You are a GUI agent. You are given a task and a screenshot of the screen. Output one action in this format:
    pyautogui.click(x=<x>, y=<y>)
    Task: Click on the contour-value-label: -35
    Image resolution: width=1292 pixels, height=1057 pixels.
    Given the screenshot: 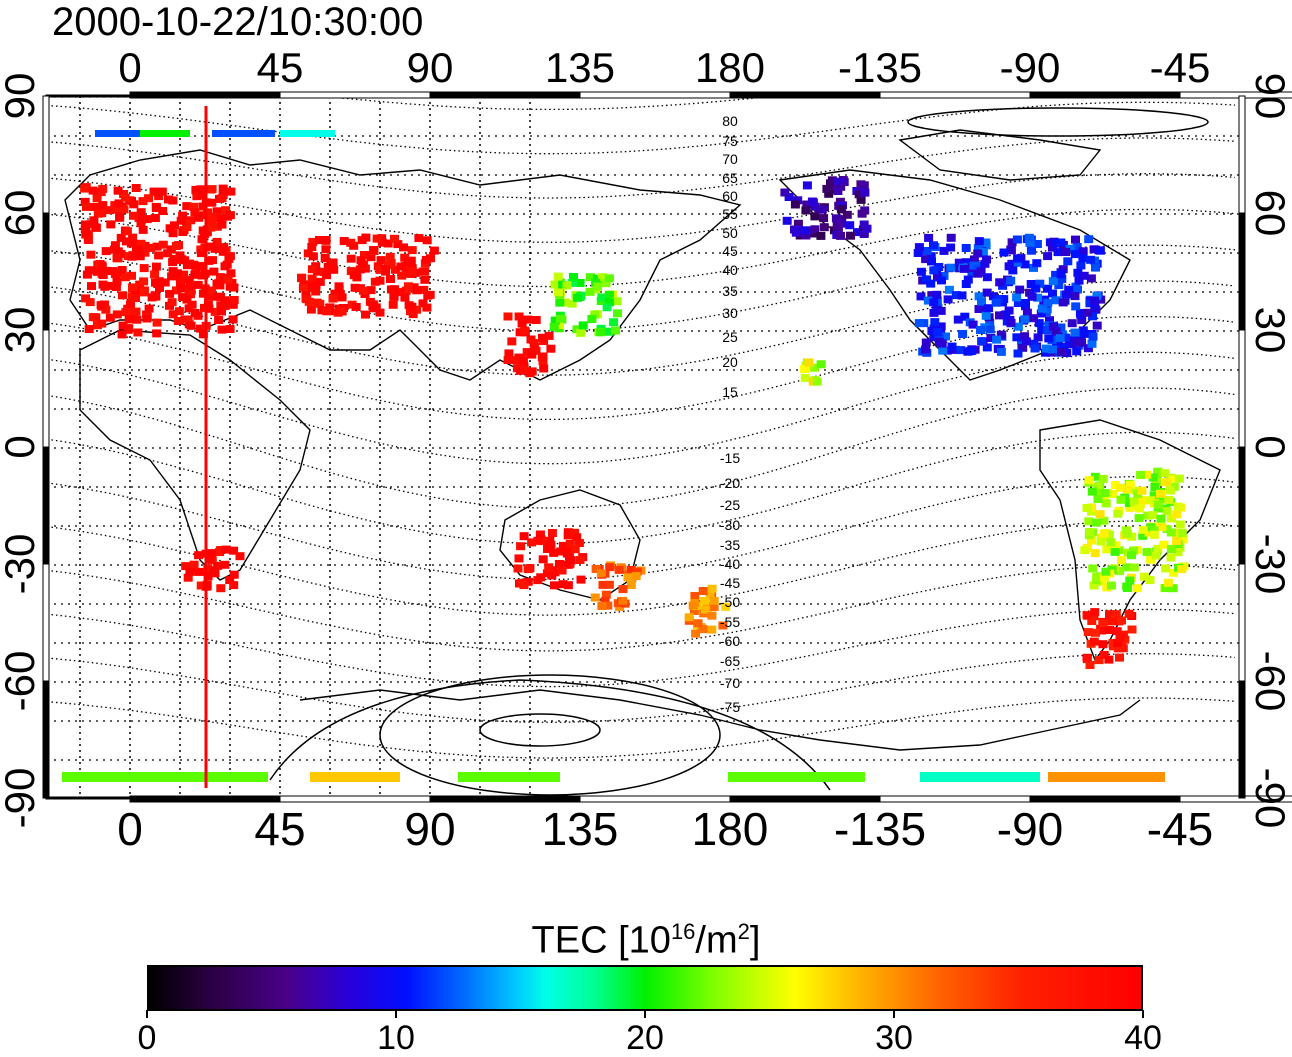 What is the action you would take?
    pyautogui.click(x=730, y=545)
    